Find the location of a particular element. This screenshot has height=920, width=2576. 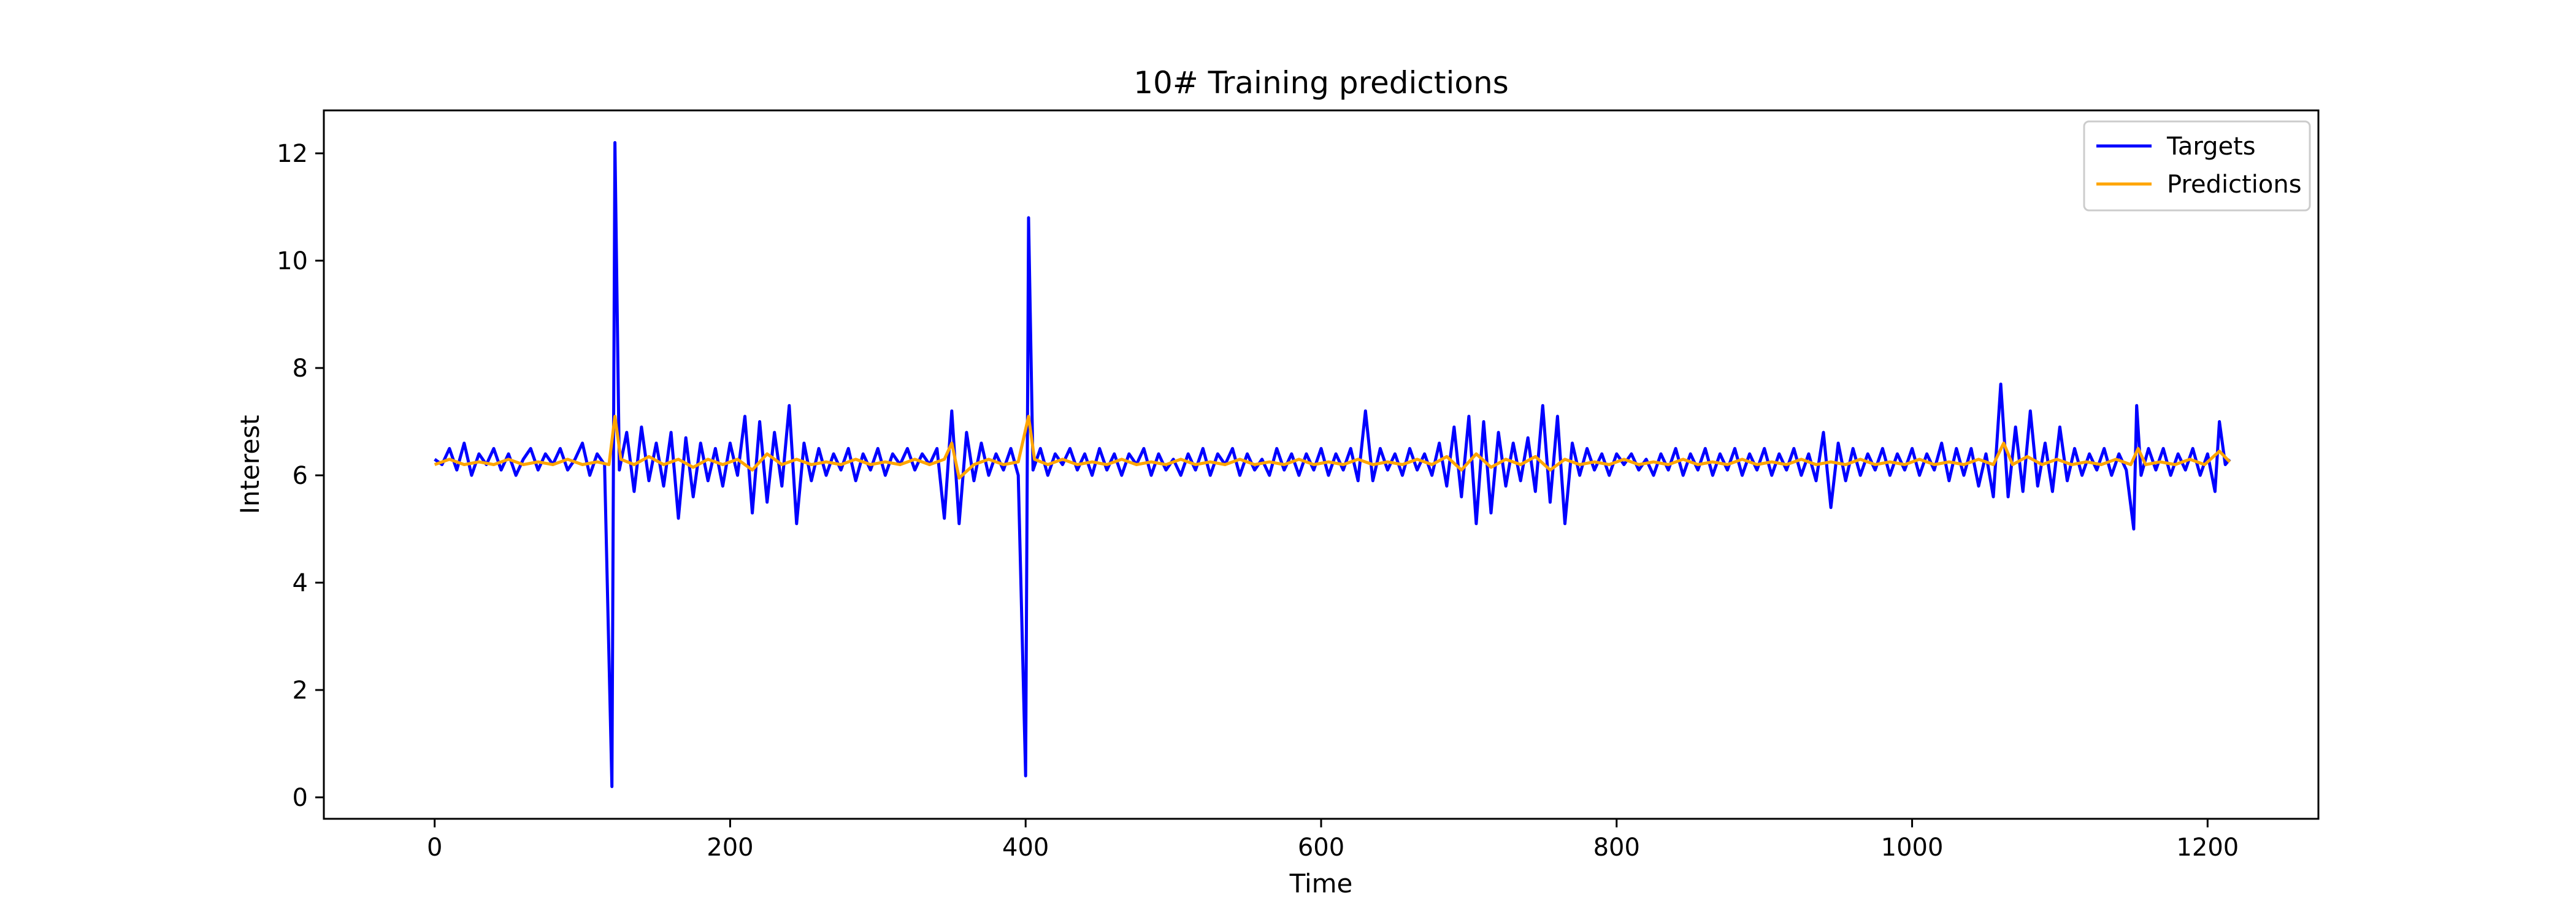

x-axis-label: Time is located at coordinates (1321, 883).